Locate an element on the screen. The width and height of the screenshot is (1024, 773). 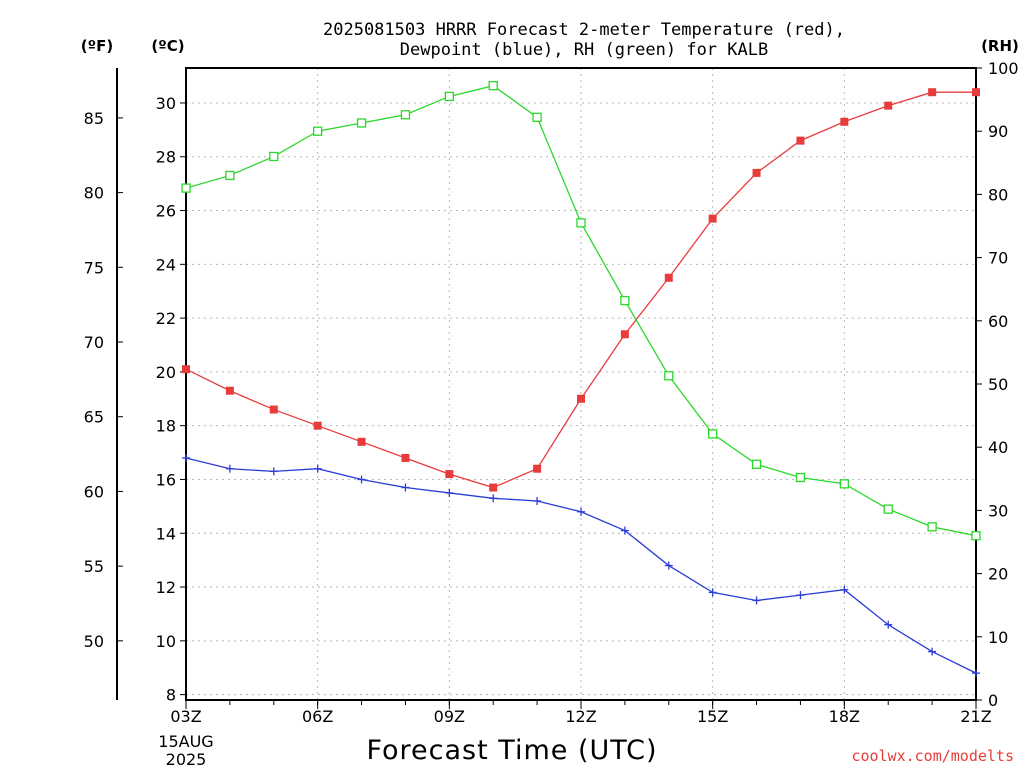
chart-title-line2: Dewpoint (blue), RH (green) for KALB is located at coordinates (584, 50).